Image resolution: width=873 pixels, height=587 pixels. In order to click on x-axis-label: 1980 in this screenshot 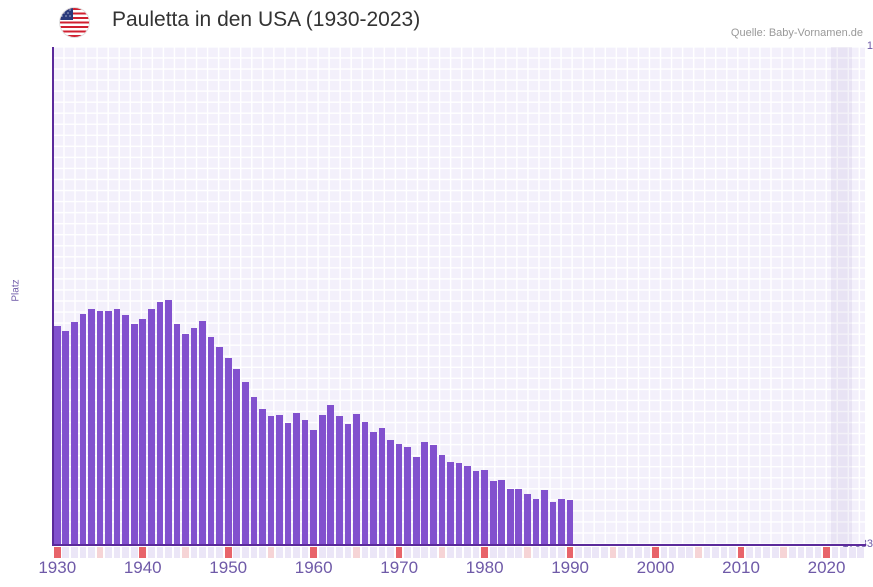, I will do `click(484, 567)`.